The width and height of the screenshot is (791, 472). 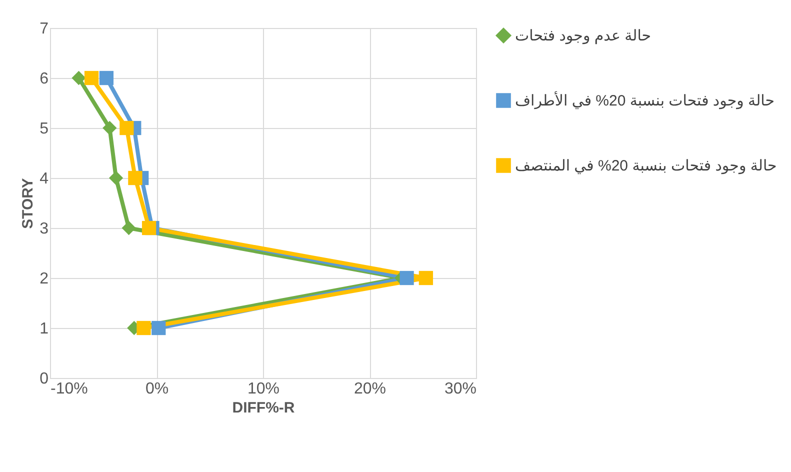 I want to click on y-tick-label: 3, so click(x=44, y=229).